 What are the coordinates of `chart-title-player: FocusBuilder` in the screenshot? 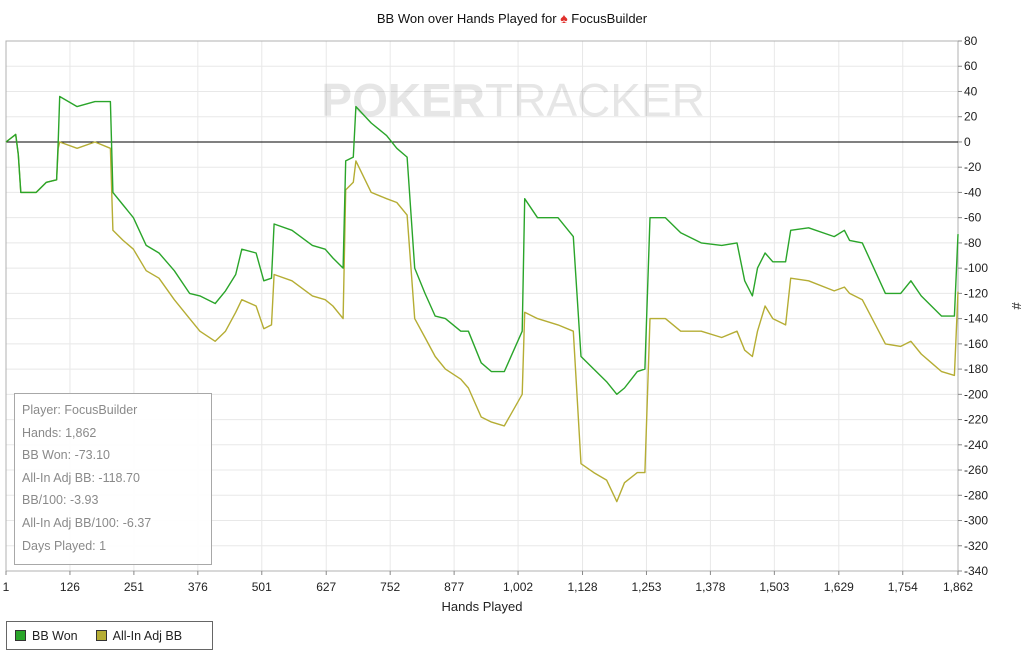 It's located at (609, 18).